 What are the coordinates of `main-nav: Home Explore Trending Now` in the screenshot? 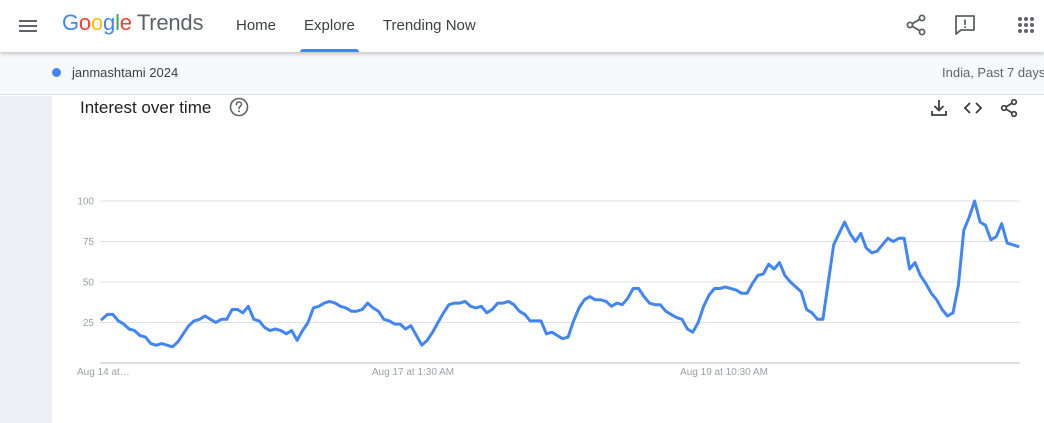 It's located at (356, 26).